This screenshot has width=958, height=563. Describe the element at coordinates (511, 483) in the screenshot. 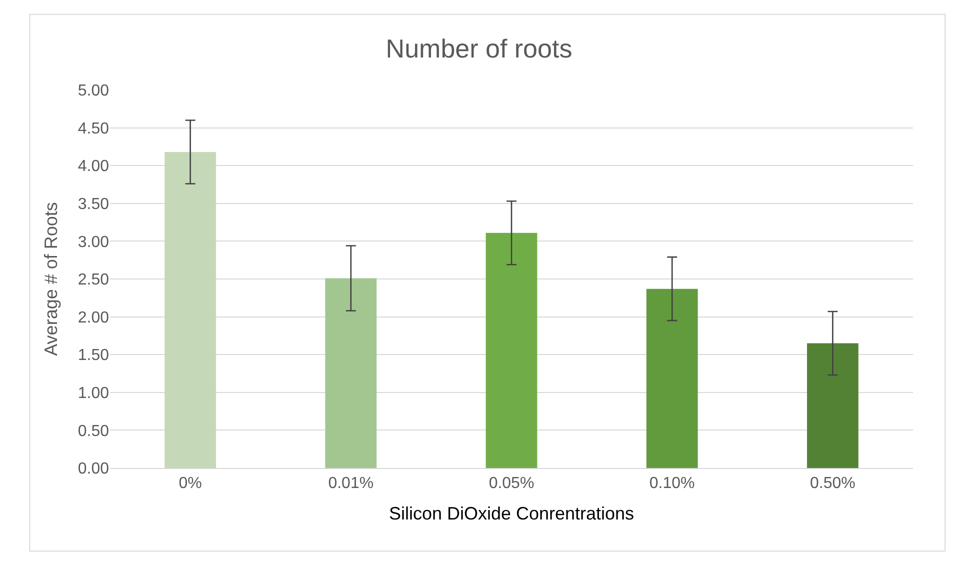

I see `x-tick-label: 0.05%` at that location.